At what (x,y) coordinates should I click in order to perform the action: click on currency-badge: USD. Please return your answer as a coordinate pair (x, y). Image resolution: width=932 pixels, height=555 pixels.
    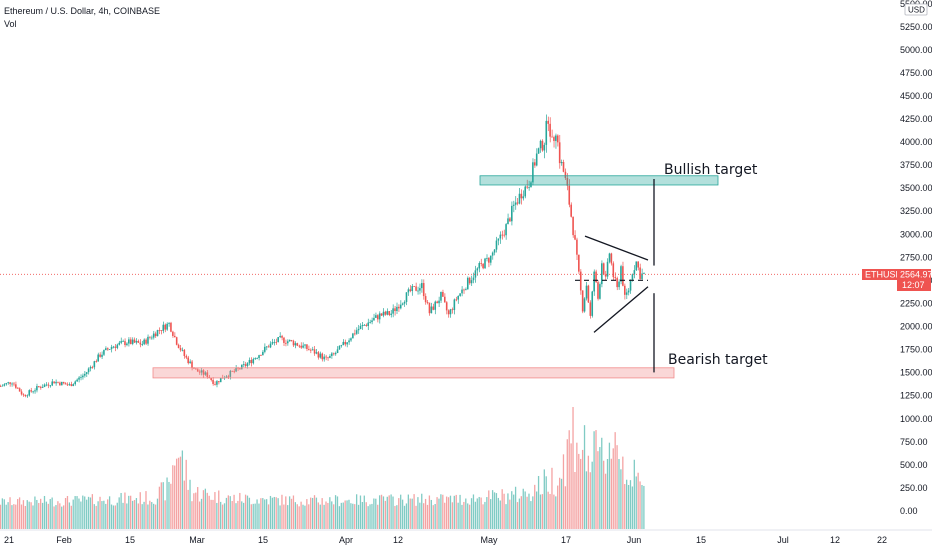
    Looking at the image, I should click on (916, 9).